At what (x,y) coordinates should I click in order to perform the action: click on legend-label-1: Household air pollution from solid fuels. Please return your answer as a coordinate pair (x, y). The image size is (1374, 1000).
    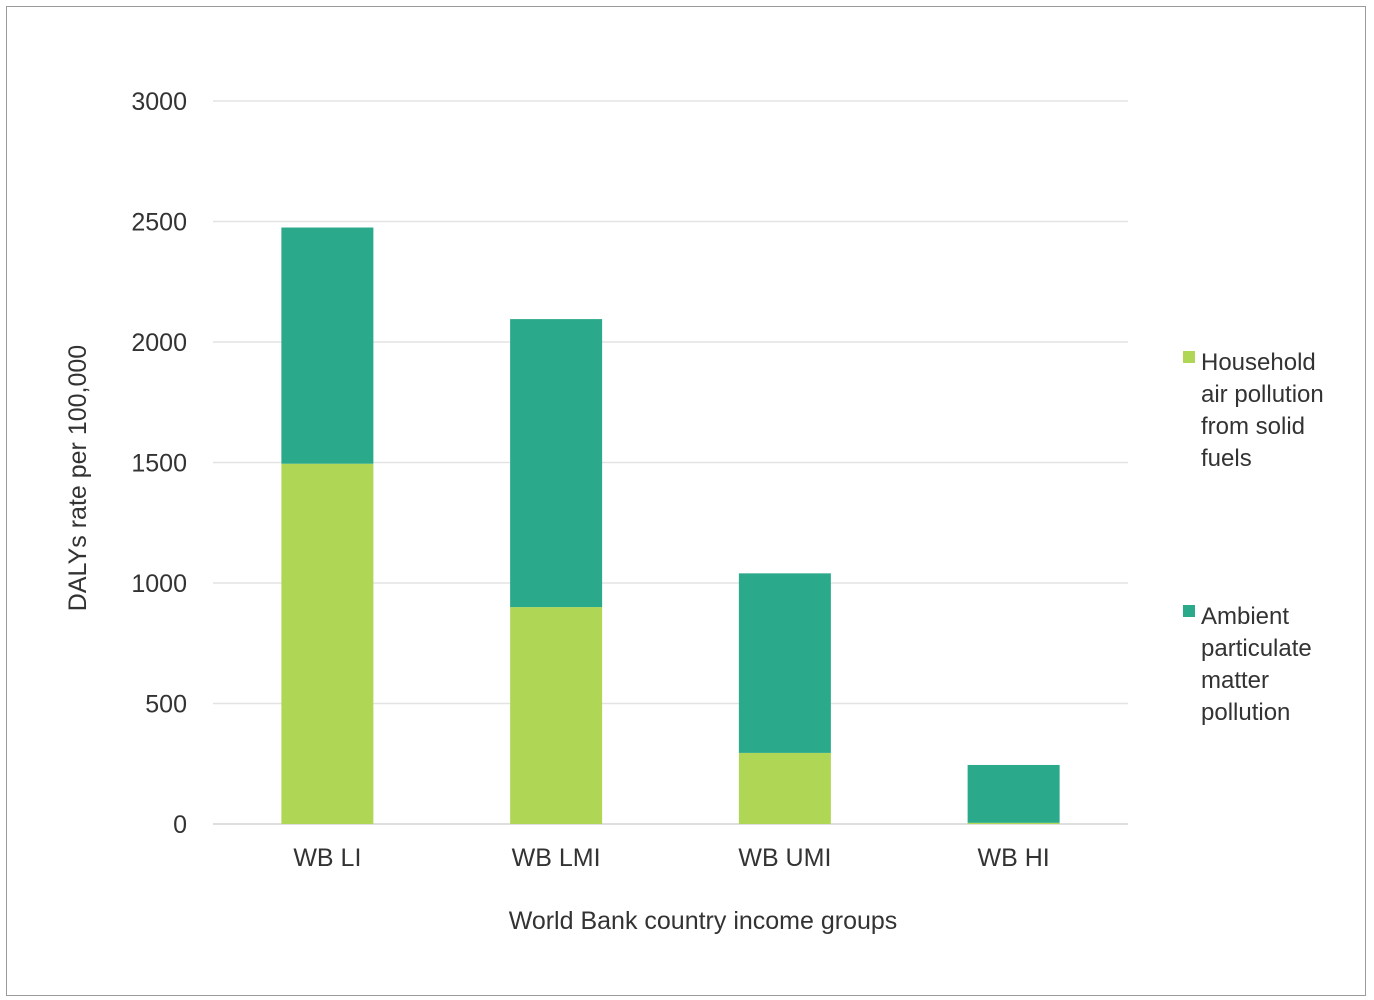
    Looking at the image, I should click on (1262, 410).